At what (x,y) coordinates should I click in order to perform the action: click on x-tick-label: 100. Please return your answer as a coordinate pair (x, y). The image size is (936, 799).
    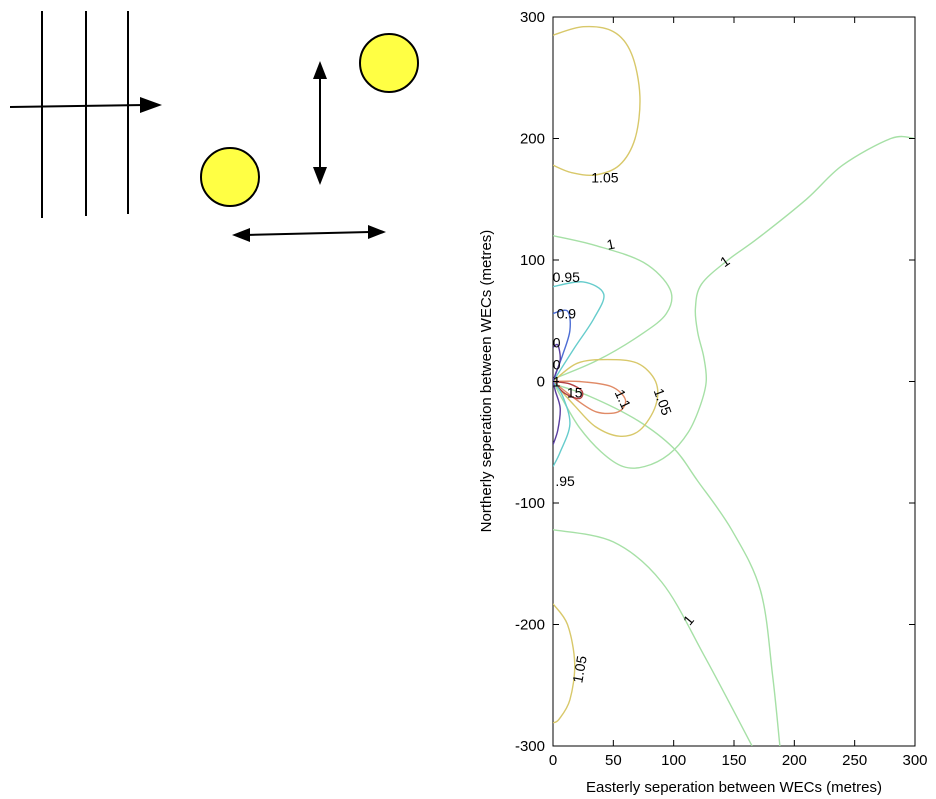
    Looking at the image, I should click on (673, 760).